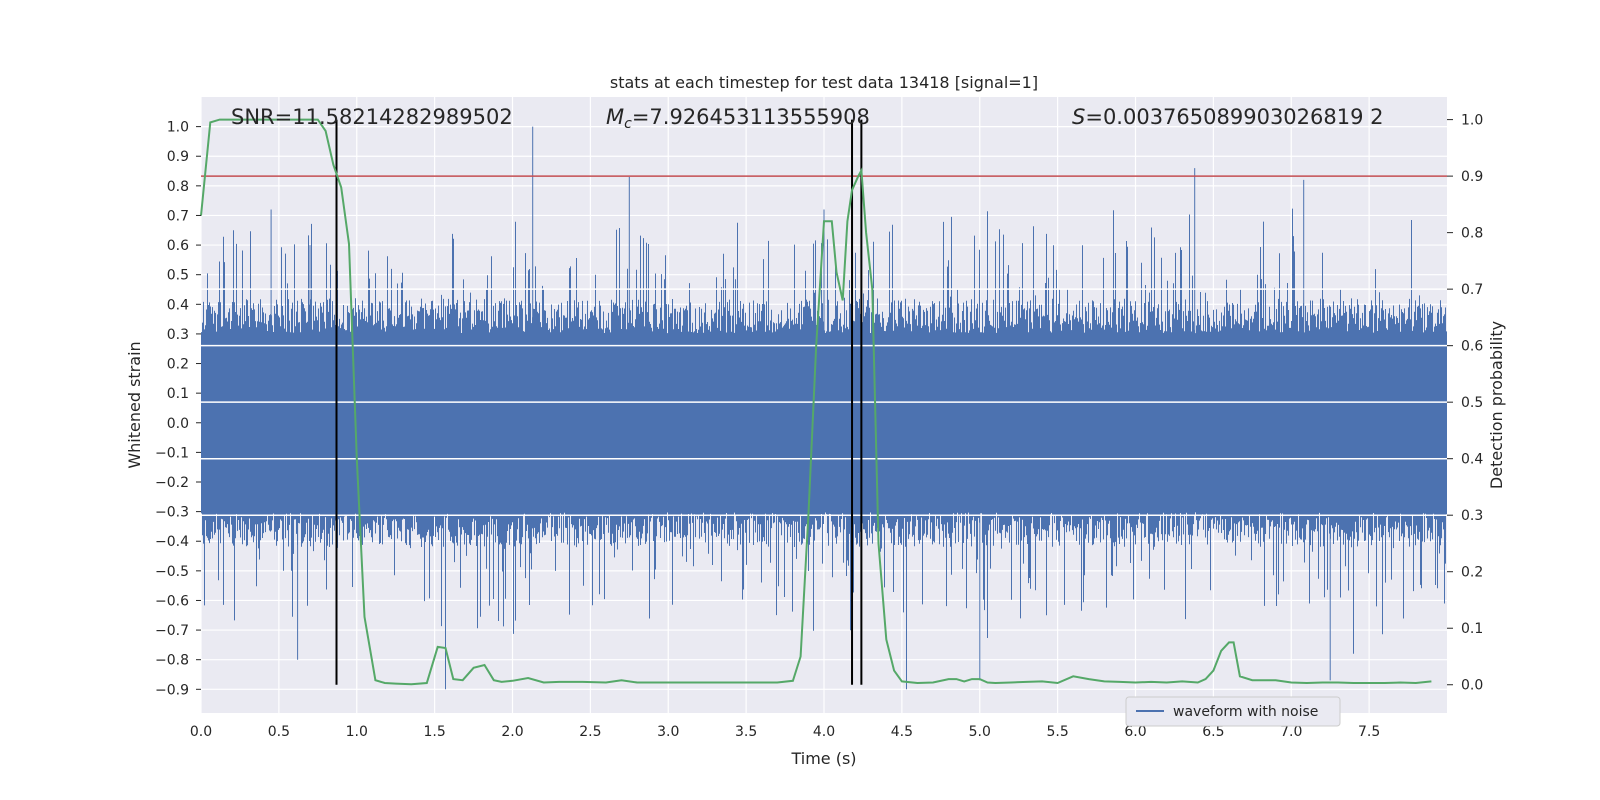 This screenshot has width=1600, height=800. What do you see at coordinates (1472, 629) in the screenshot?
I see `y-right-tick-label: 0.1` at bounding box center [1472, 629].